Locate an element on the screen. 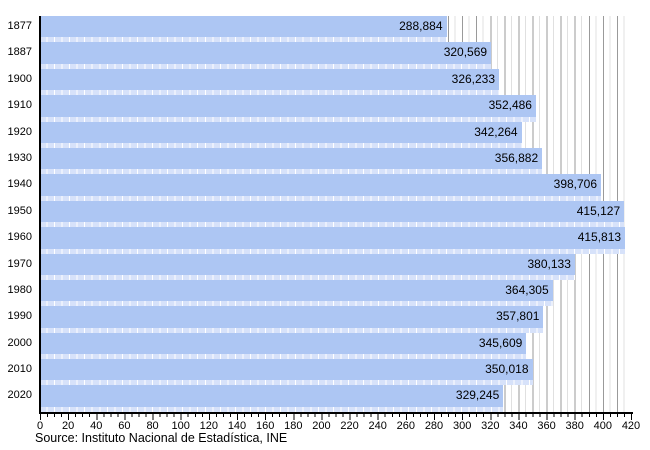 The width and height of the screenshot is (650, 450). x-axis-tick-label: 60 is located at coordinates (124, 426).